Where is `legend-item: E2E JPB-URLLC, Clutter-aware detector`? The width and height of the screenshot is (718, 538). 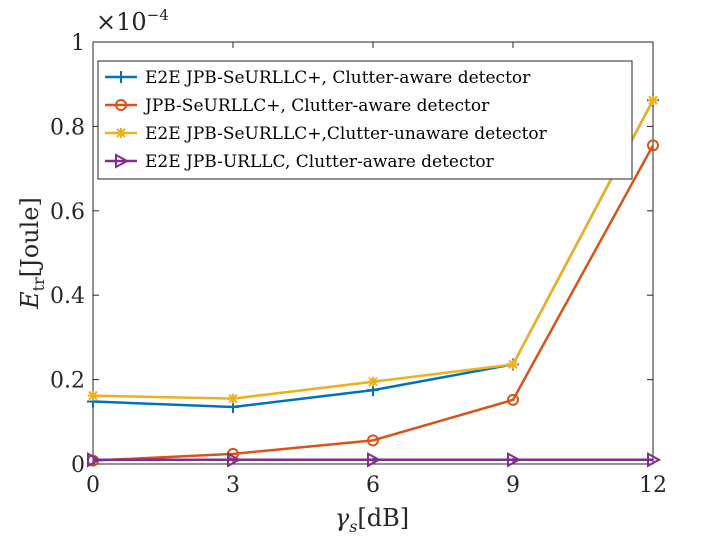
legend-item: E2E JPB-URLLC, Clutter-aware detector is located at coordinates (300, 162).